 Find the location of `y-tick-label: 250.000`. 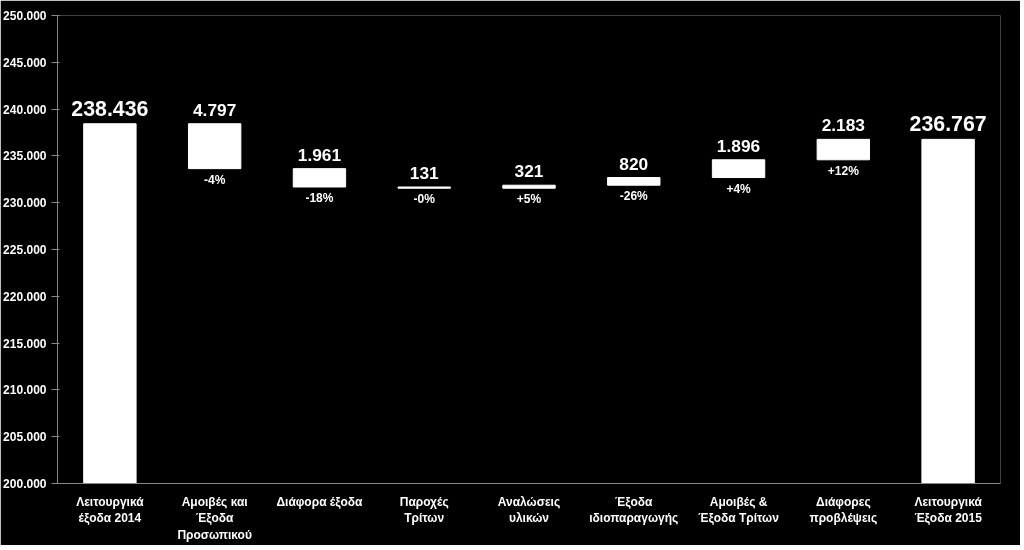

y-tick-label: 250.000 is located at coordinates (25, 16).